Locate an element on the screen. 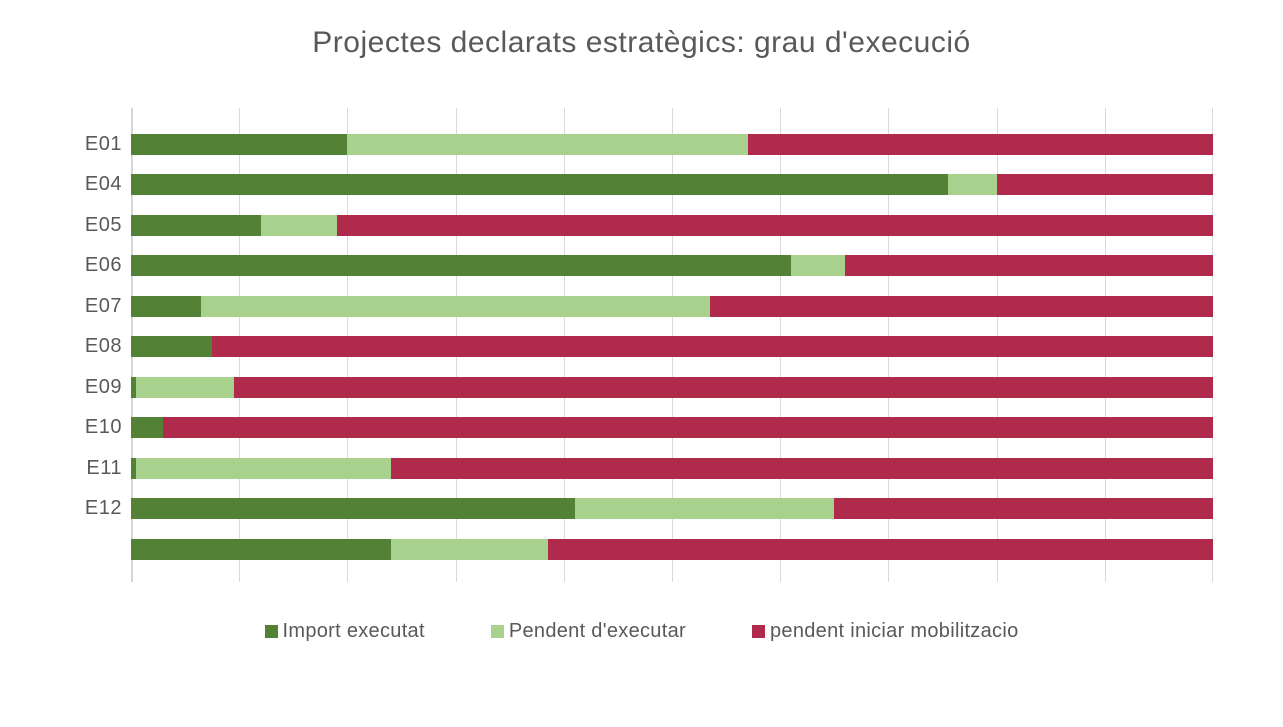 The height and width of the screenshot is (727, 1283). bar-row-E10 is located at coordinates (672, 428).